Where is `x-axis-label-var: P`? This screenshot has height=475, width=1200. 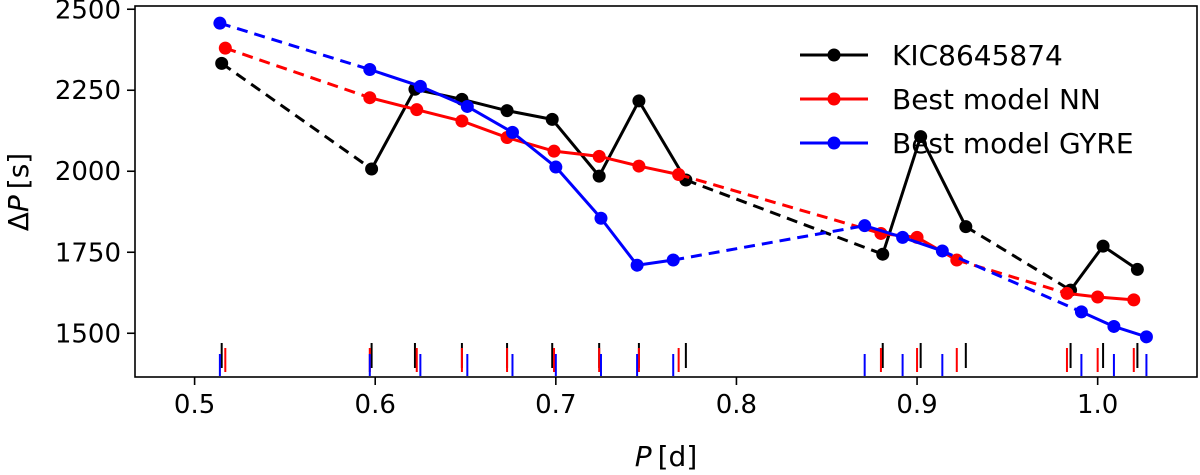 x-axis-label-var: P is located at coordinates (643, 456).